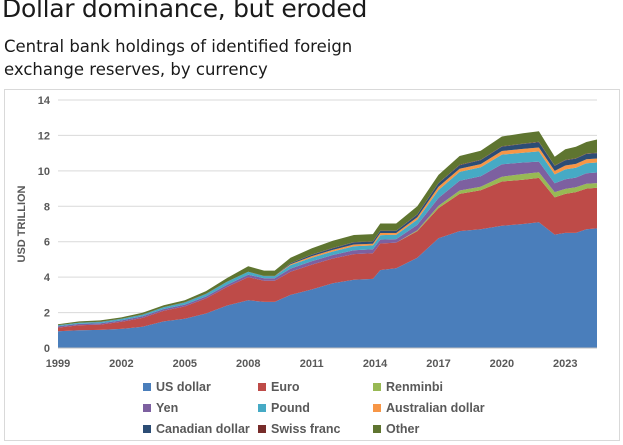  I want to click on y-tick-label: 8, so click(47, 207).